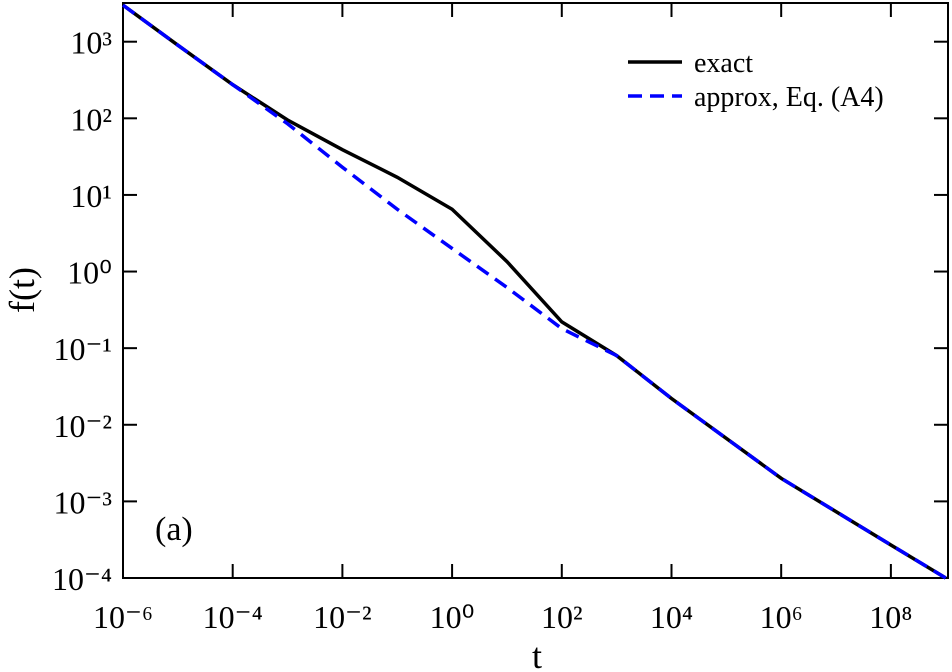  Describe the element at coordinates (342, 617) in the screenshot. I see `x-tick-label: 10⁻²` at that location.